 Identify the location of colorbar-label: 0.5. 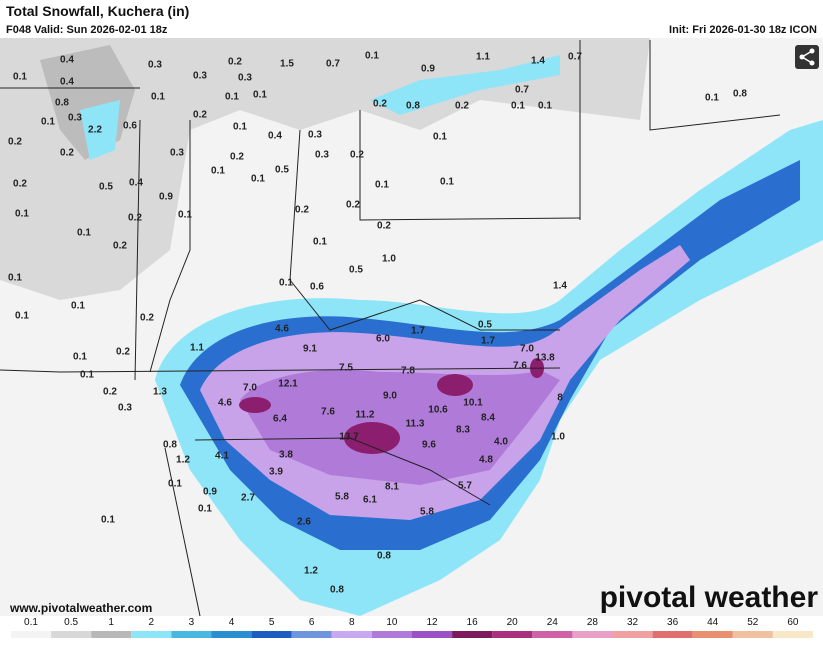
(71, 622).